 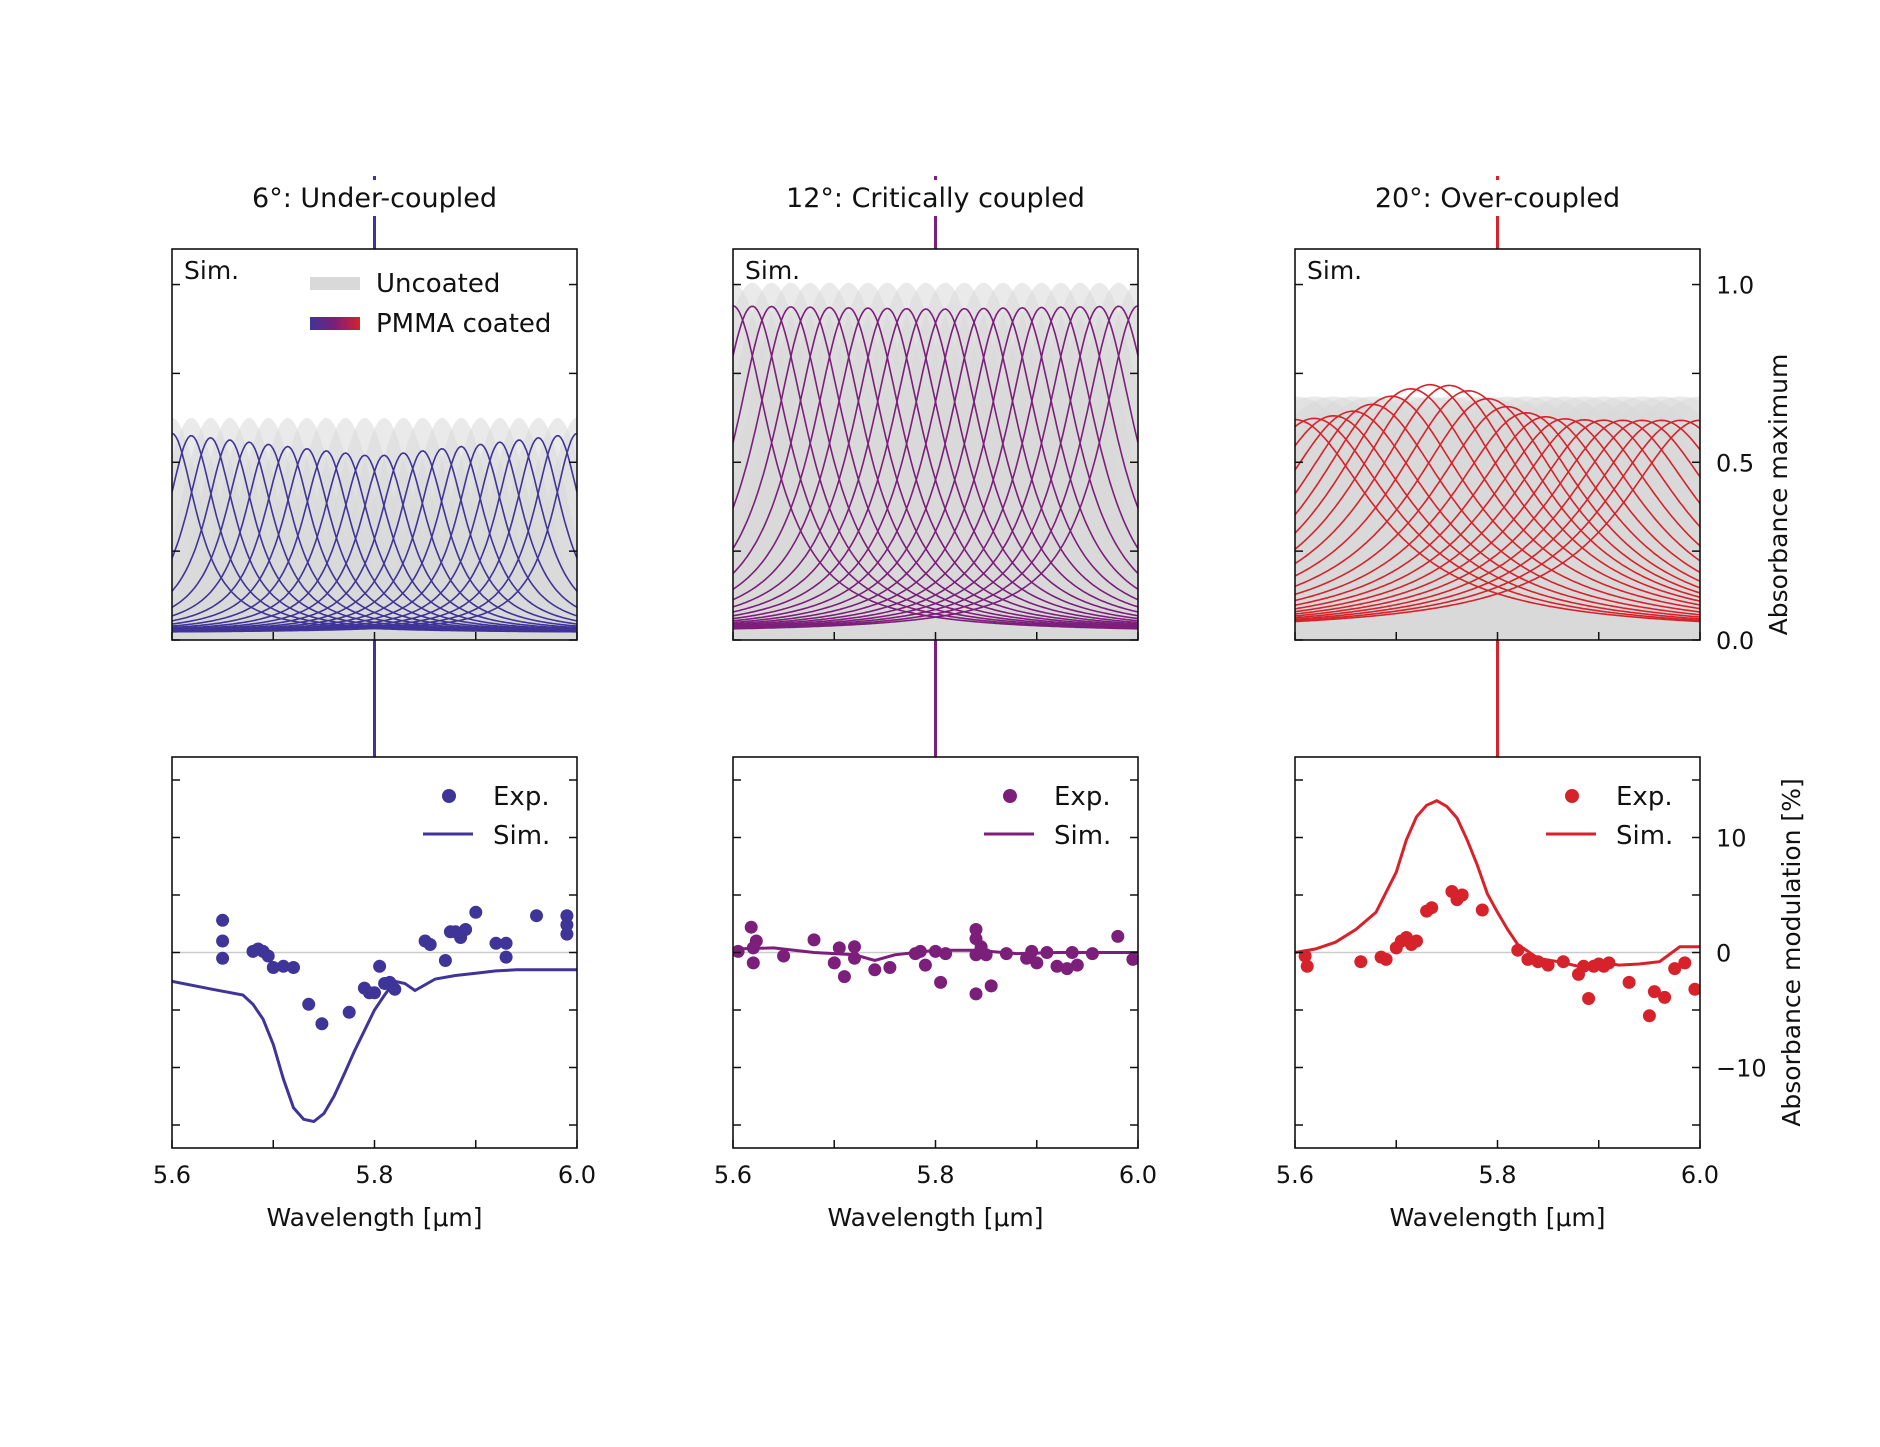 I want to click on y-tick-label: 1.0, so click(x=1735, y=286).